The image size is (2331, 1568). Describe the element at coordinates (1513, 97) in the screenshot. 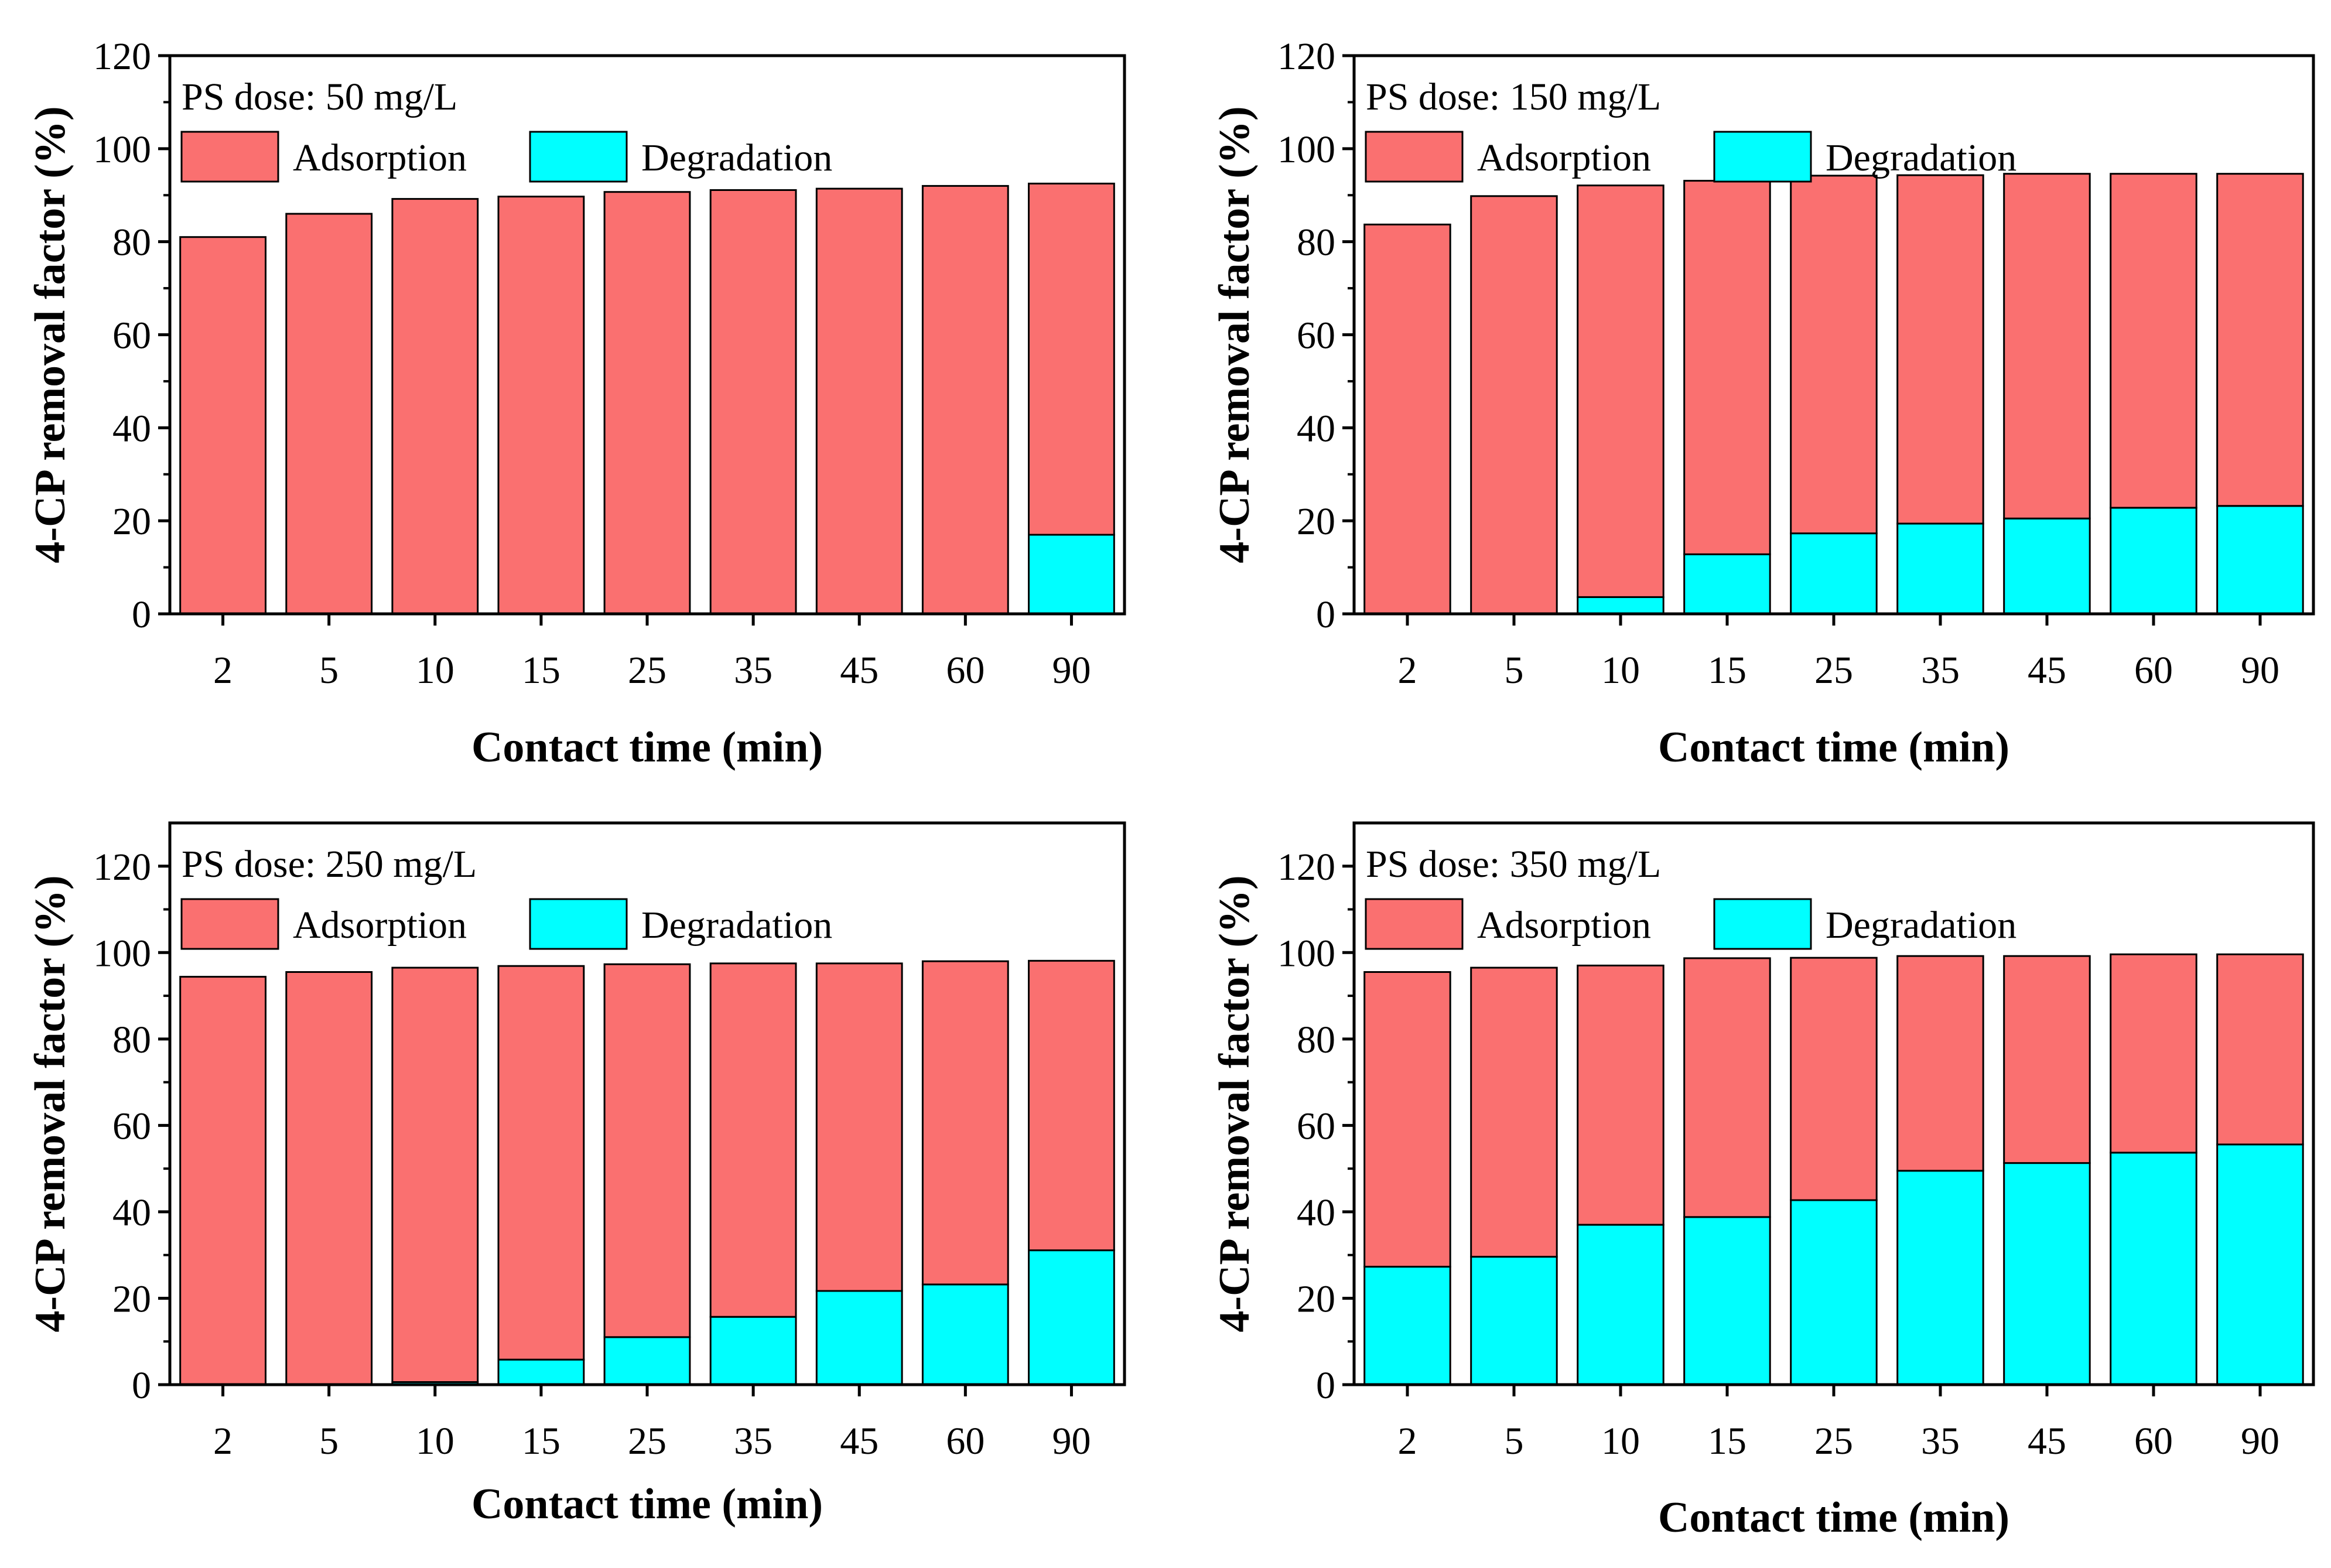

I see `panel-dose-label: PS dose: 150 mg/L` at that location.